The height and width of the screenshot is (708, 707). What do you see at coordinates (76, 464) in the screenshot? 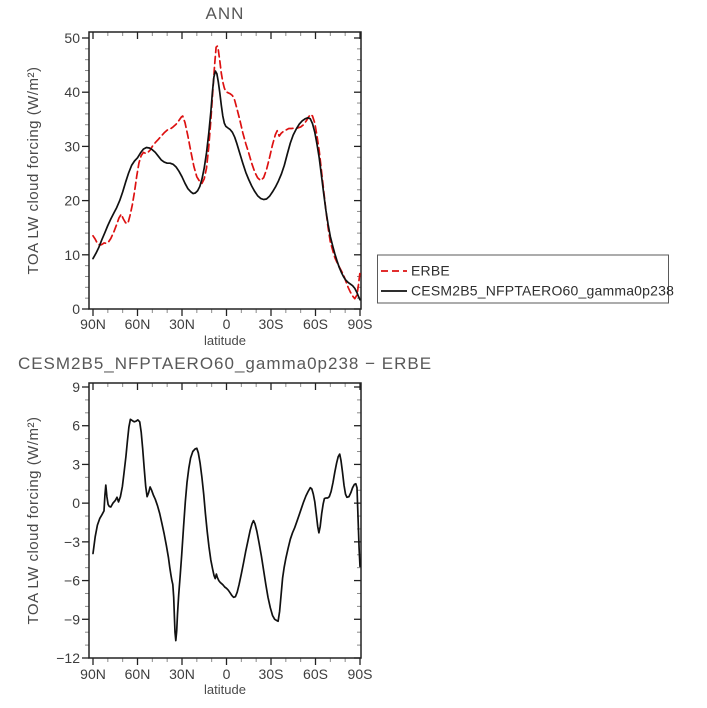
I see `y-tick-label: 3` at bounding box center [76, 464].